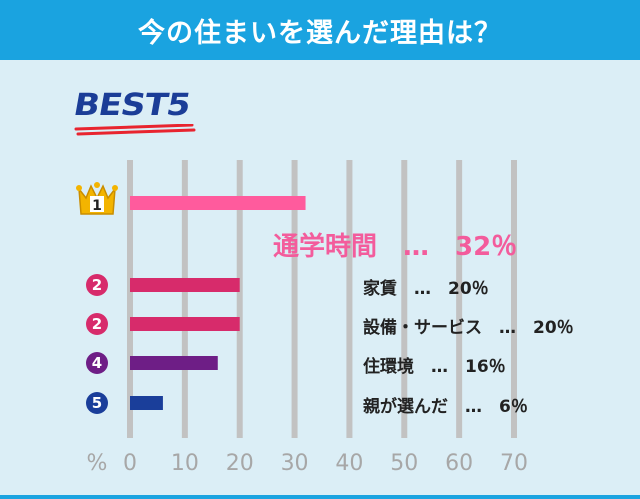 The image size is (640, 499). I want to click on x-tick-label: 40, so click(349, 463).